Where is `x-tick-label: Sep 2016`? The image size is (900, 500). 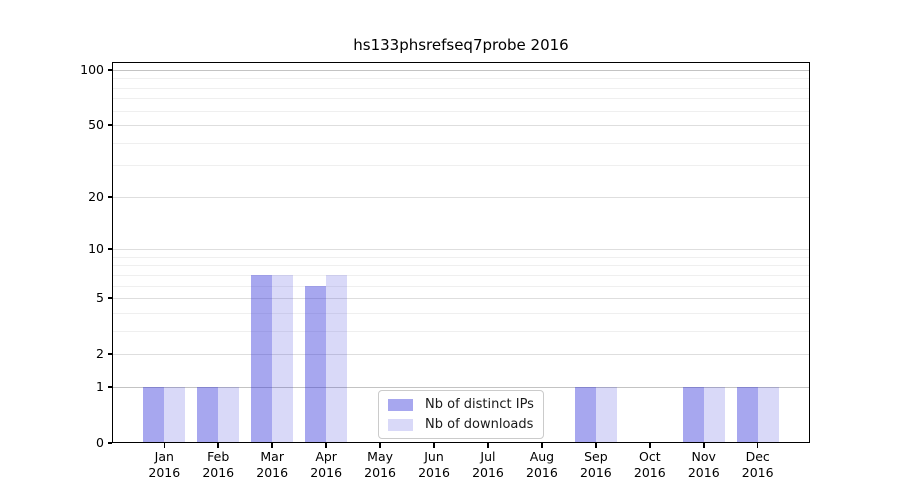 x-tick-label: Sep 2016 is located at coordinates (596, 464).